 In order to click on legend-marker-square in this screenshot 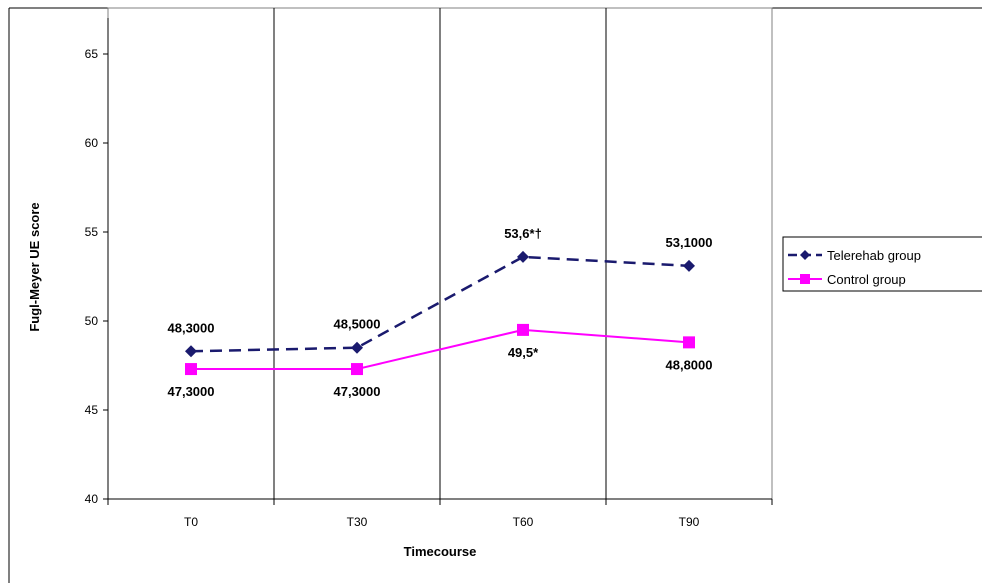, I will do `click(805, 279)`.